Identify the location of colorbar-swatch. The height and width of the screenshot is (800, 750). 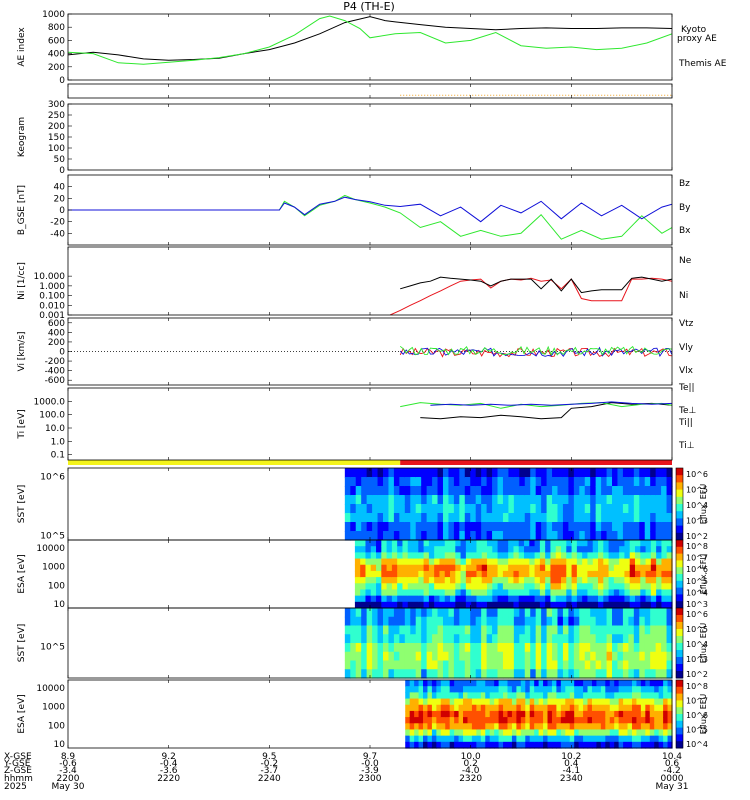
(679, 493).